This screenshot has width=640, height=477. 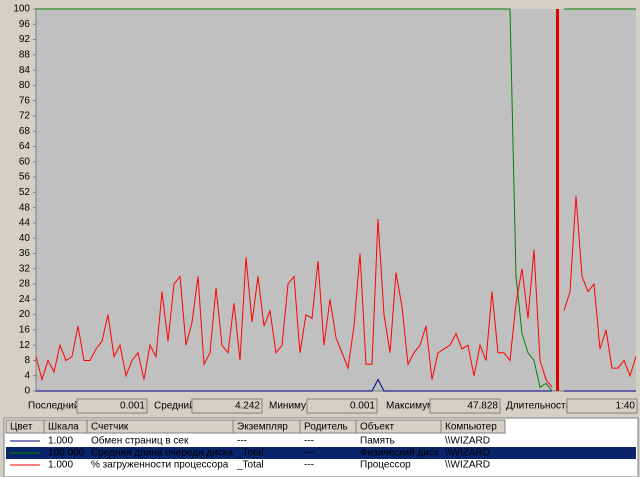 What do you see at coordinates (25, 314) in the screenshot?
I see `y-tick-label: 20` at bounding box center [25, 314].